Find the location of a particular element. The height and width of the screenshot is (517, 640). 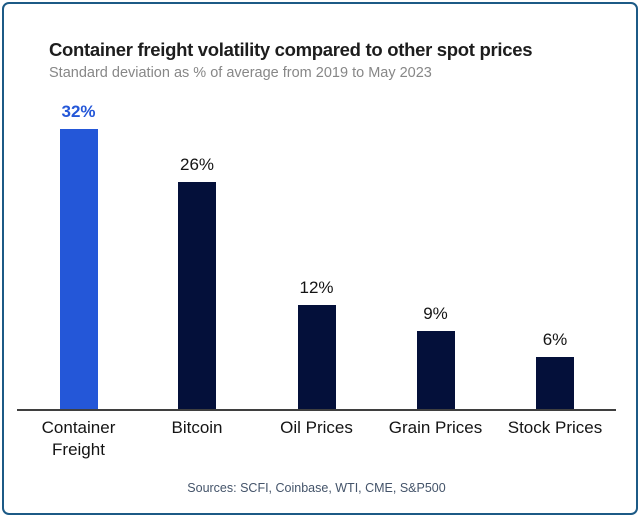

bar-group-container-freight: 32% is located at coordinates (79, 252).